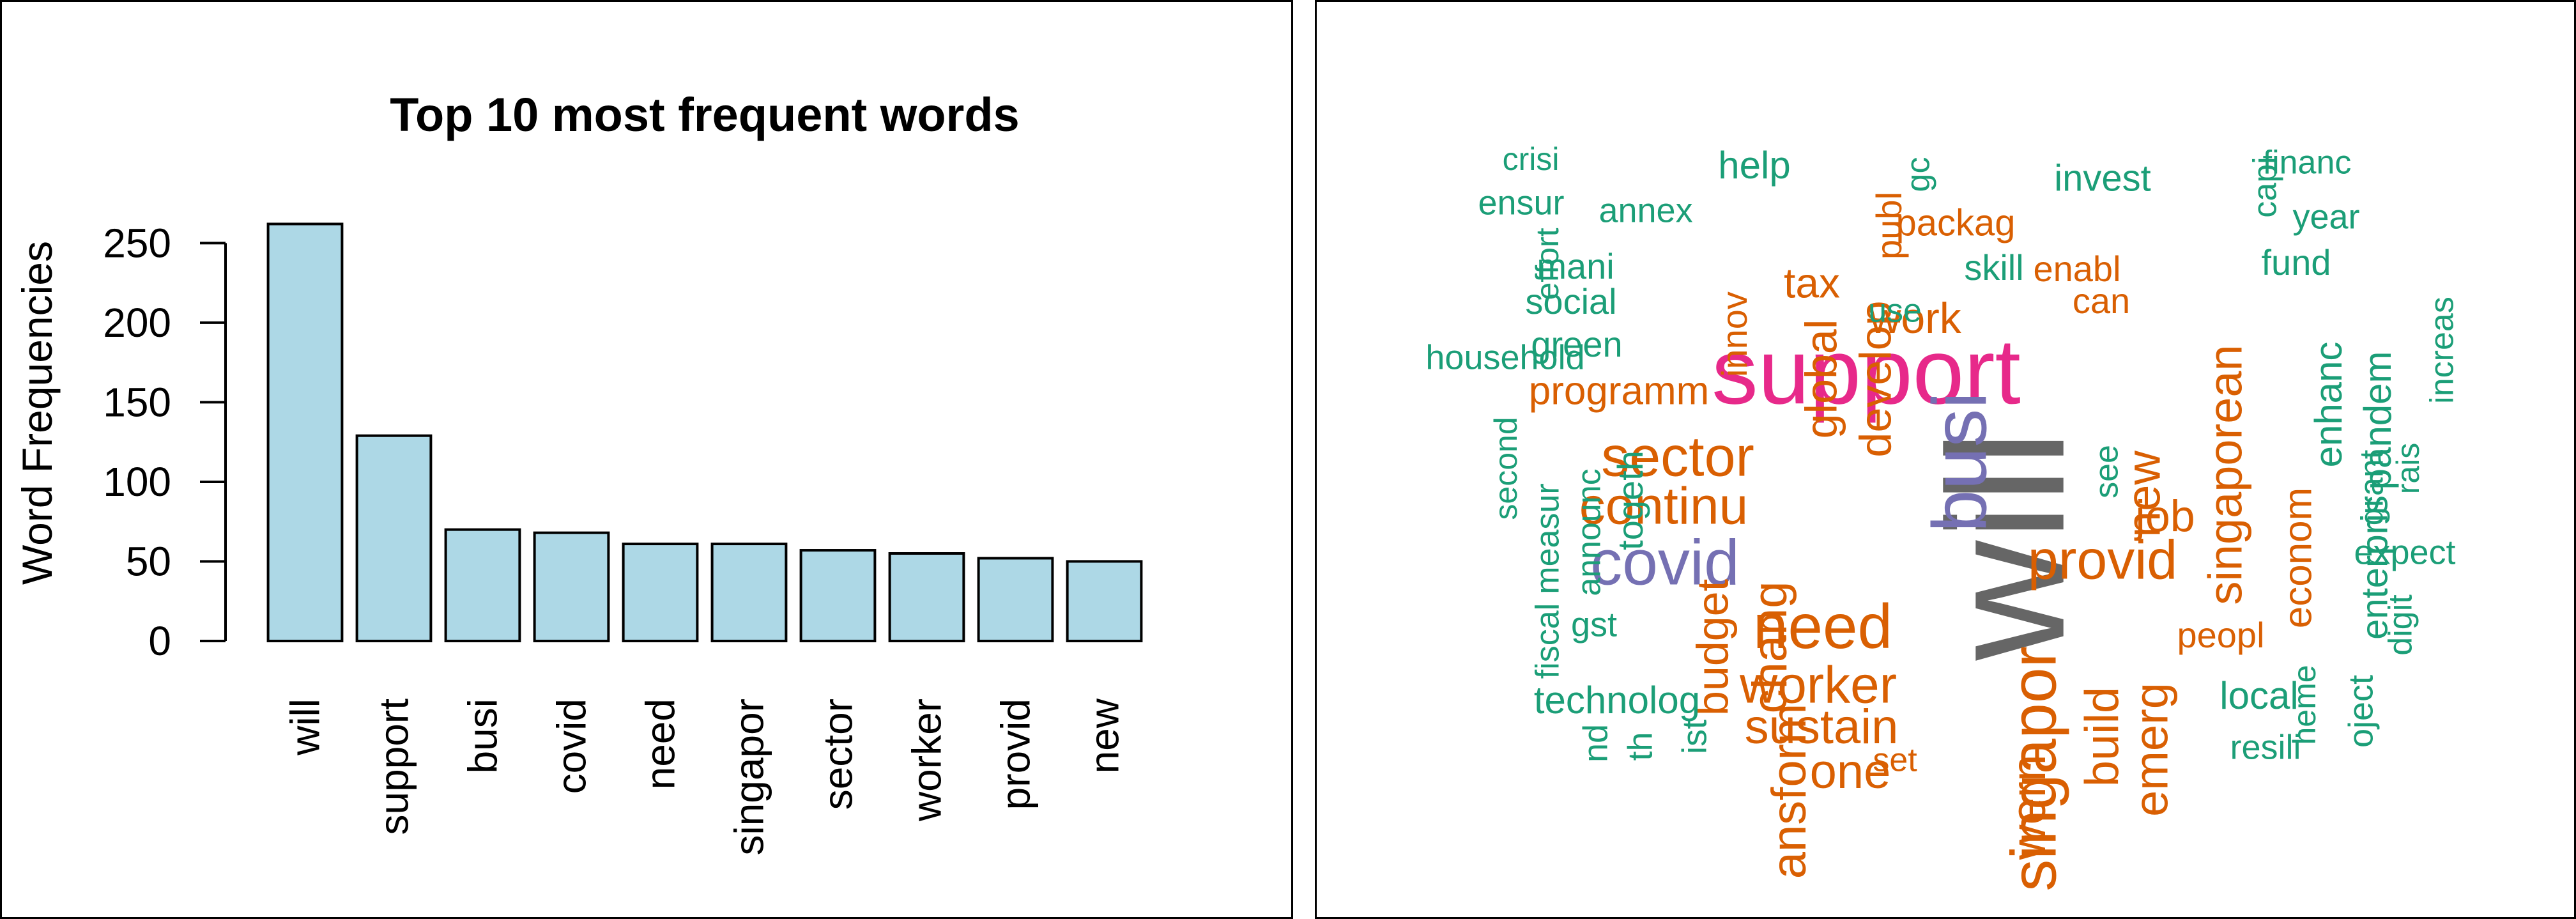  Describe the element at coordinates (1822, 626) in the screenshot. I see `word-cloud-word: need` at that location.